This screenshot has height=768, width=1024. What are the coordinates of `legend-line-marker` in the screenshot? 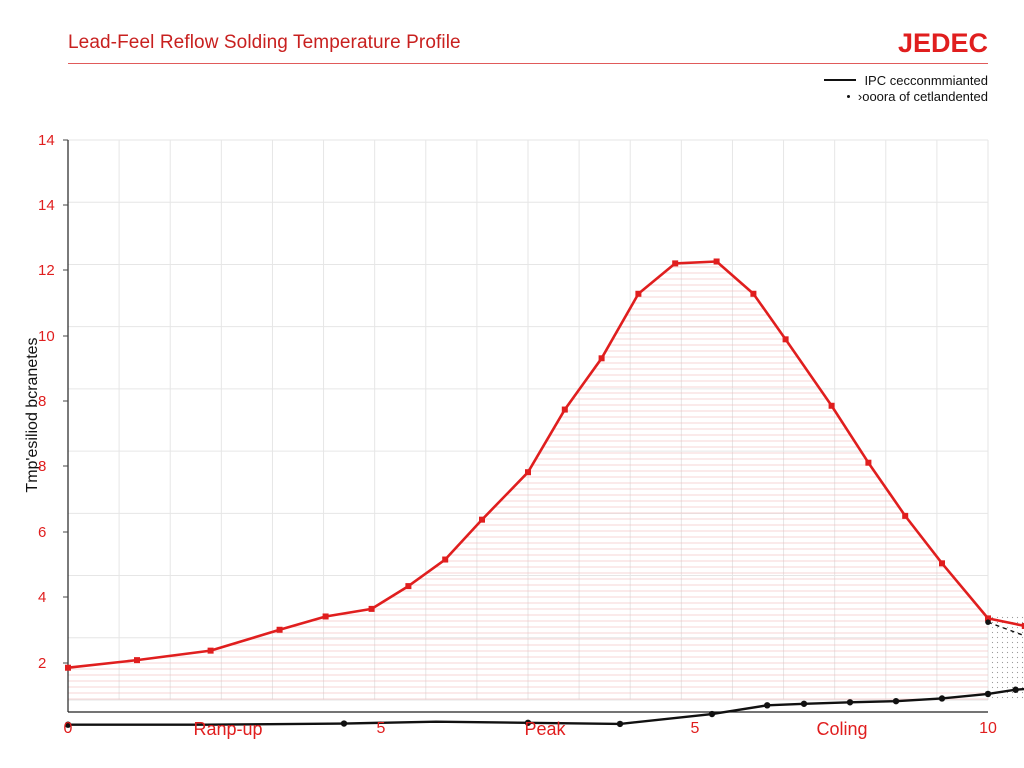 It's located at (840, 80).